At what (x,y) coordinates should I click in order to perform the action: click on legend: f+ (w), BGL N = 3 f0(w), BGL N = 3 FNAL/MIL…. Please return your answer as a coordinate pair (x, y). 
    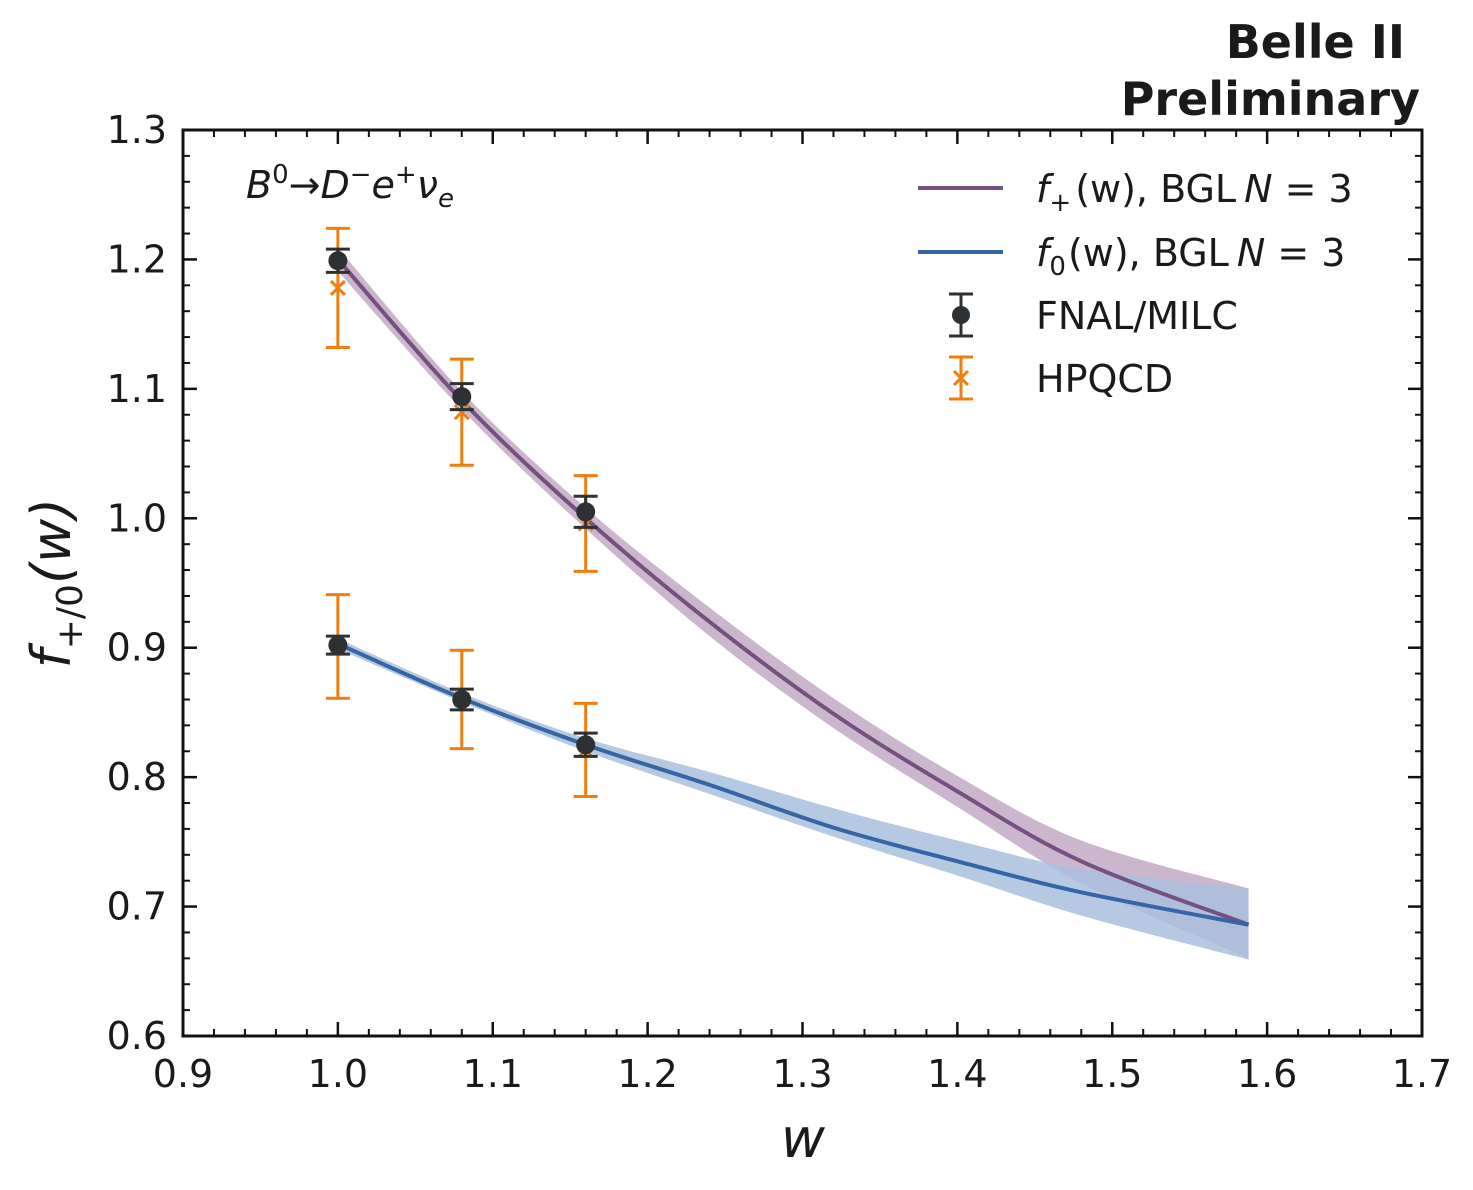
    Looking at the image, I should click on (1135, 284).